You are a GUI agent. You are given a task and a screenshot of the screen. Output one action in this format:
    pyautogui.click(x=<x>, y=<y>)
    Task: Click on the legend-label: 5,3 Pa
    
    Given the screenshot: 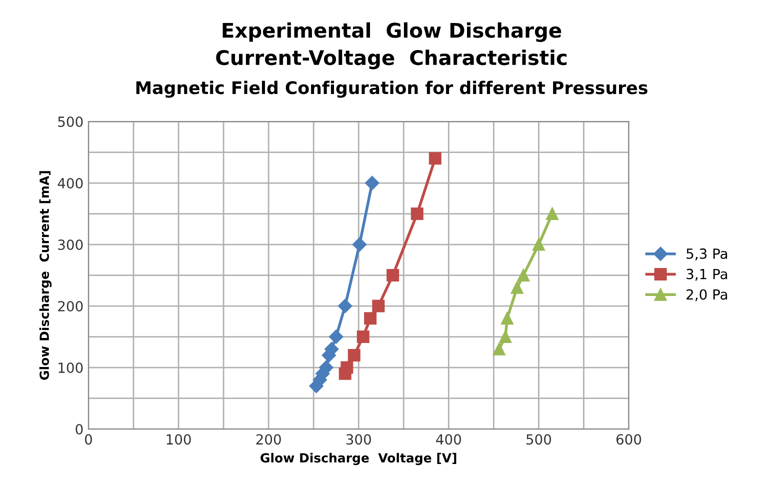 What is the action you would take?
    pyautogui.click(x=707, y=254)
    